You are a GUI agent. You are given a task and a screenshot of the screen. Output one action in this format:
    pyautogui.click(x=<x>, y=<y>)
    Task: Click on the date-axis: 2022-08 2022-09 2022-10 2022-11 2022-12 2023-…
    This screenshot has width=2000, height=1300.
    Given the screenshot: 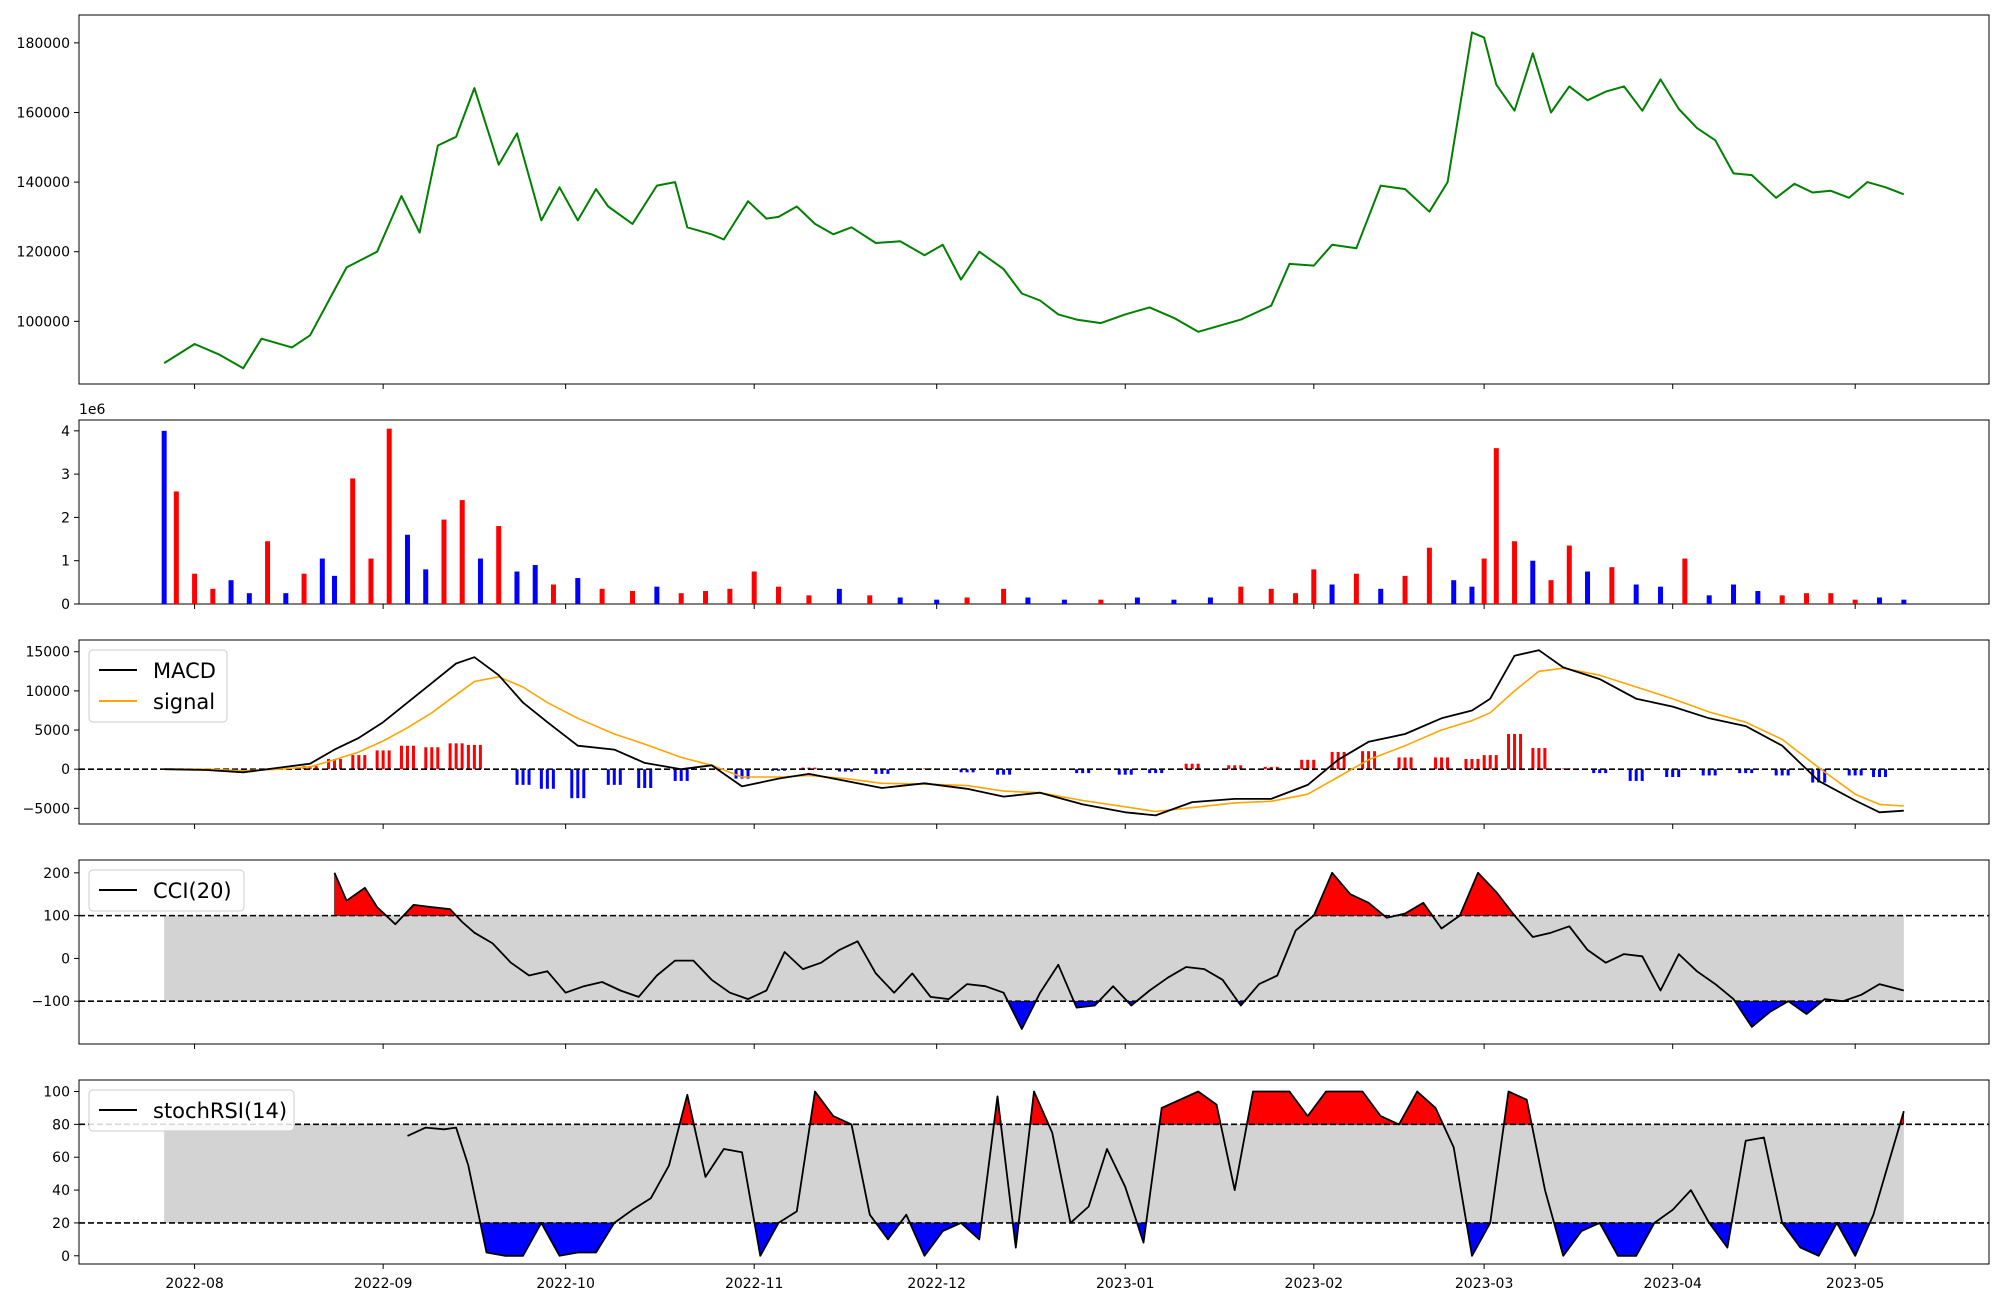 What is the action you would take?
    pyautogui.click(x=1024, y=1284)
    